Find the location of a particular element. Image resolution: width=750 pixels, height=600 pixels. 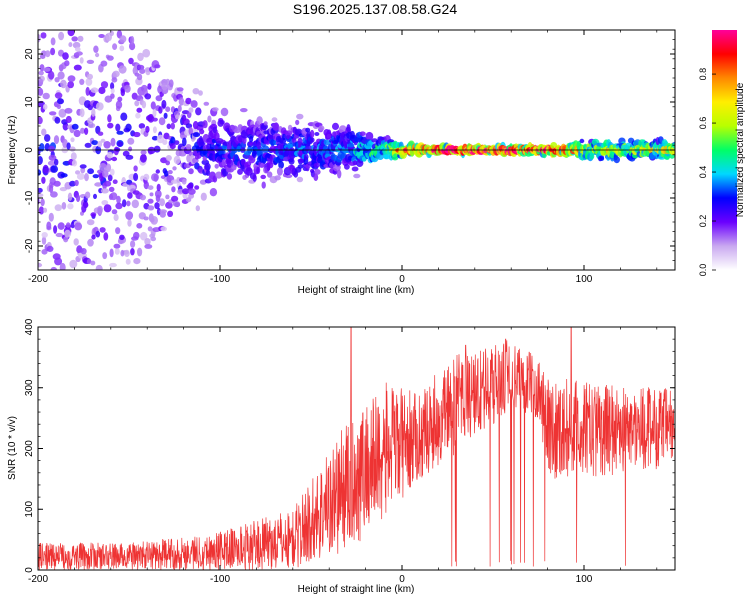

spectrogram-y-axis-label: Frequency (Hz) is located at coordinates (12, 150).